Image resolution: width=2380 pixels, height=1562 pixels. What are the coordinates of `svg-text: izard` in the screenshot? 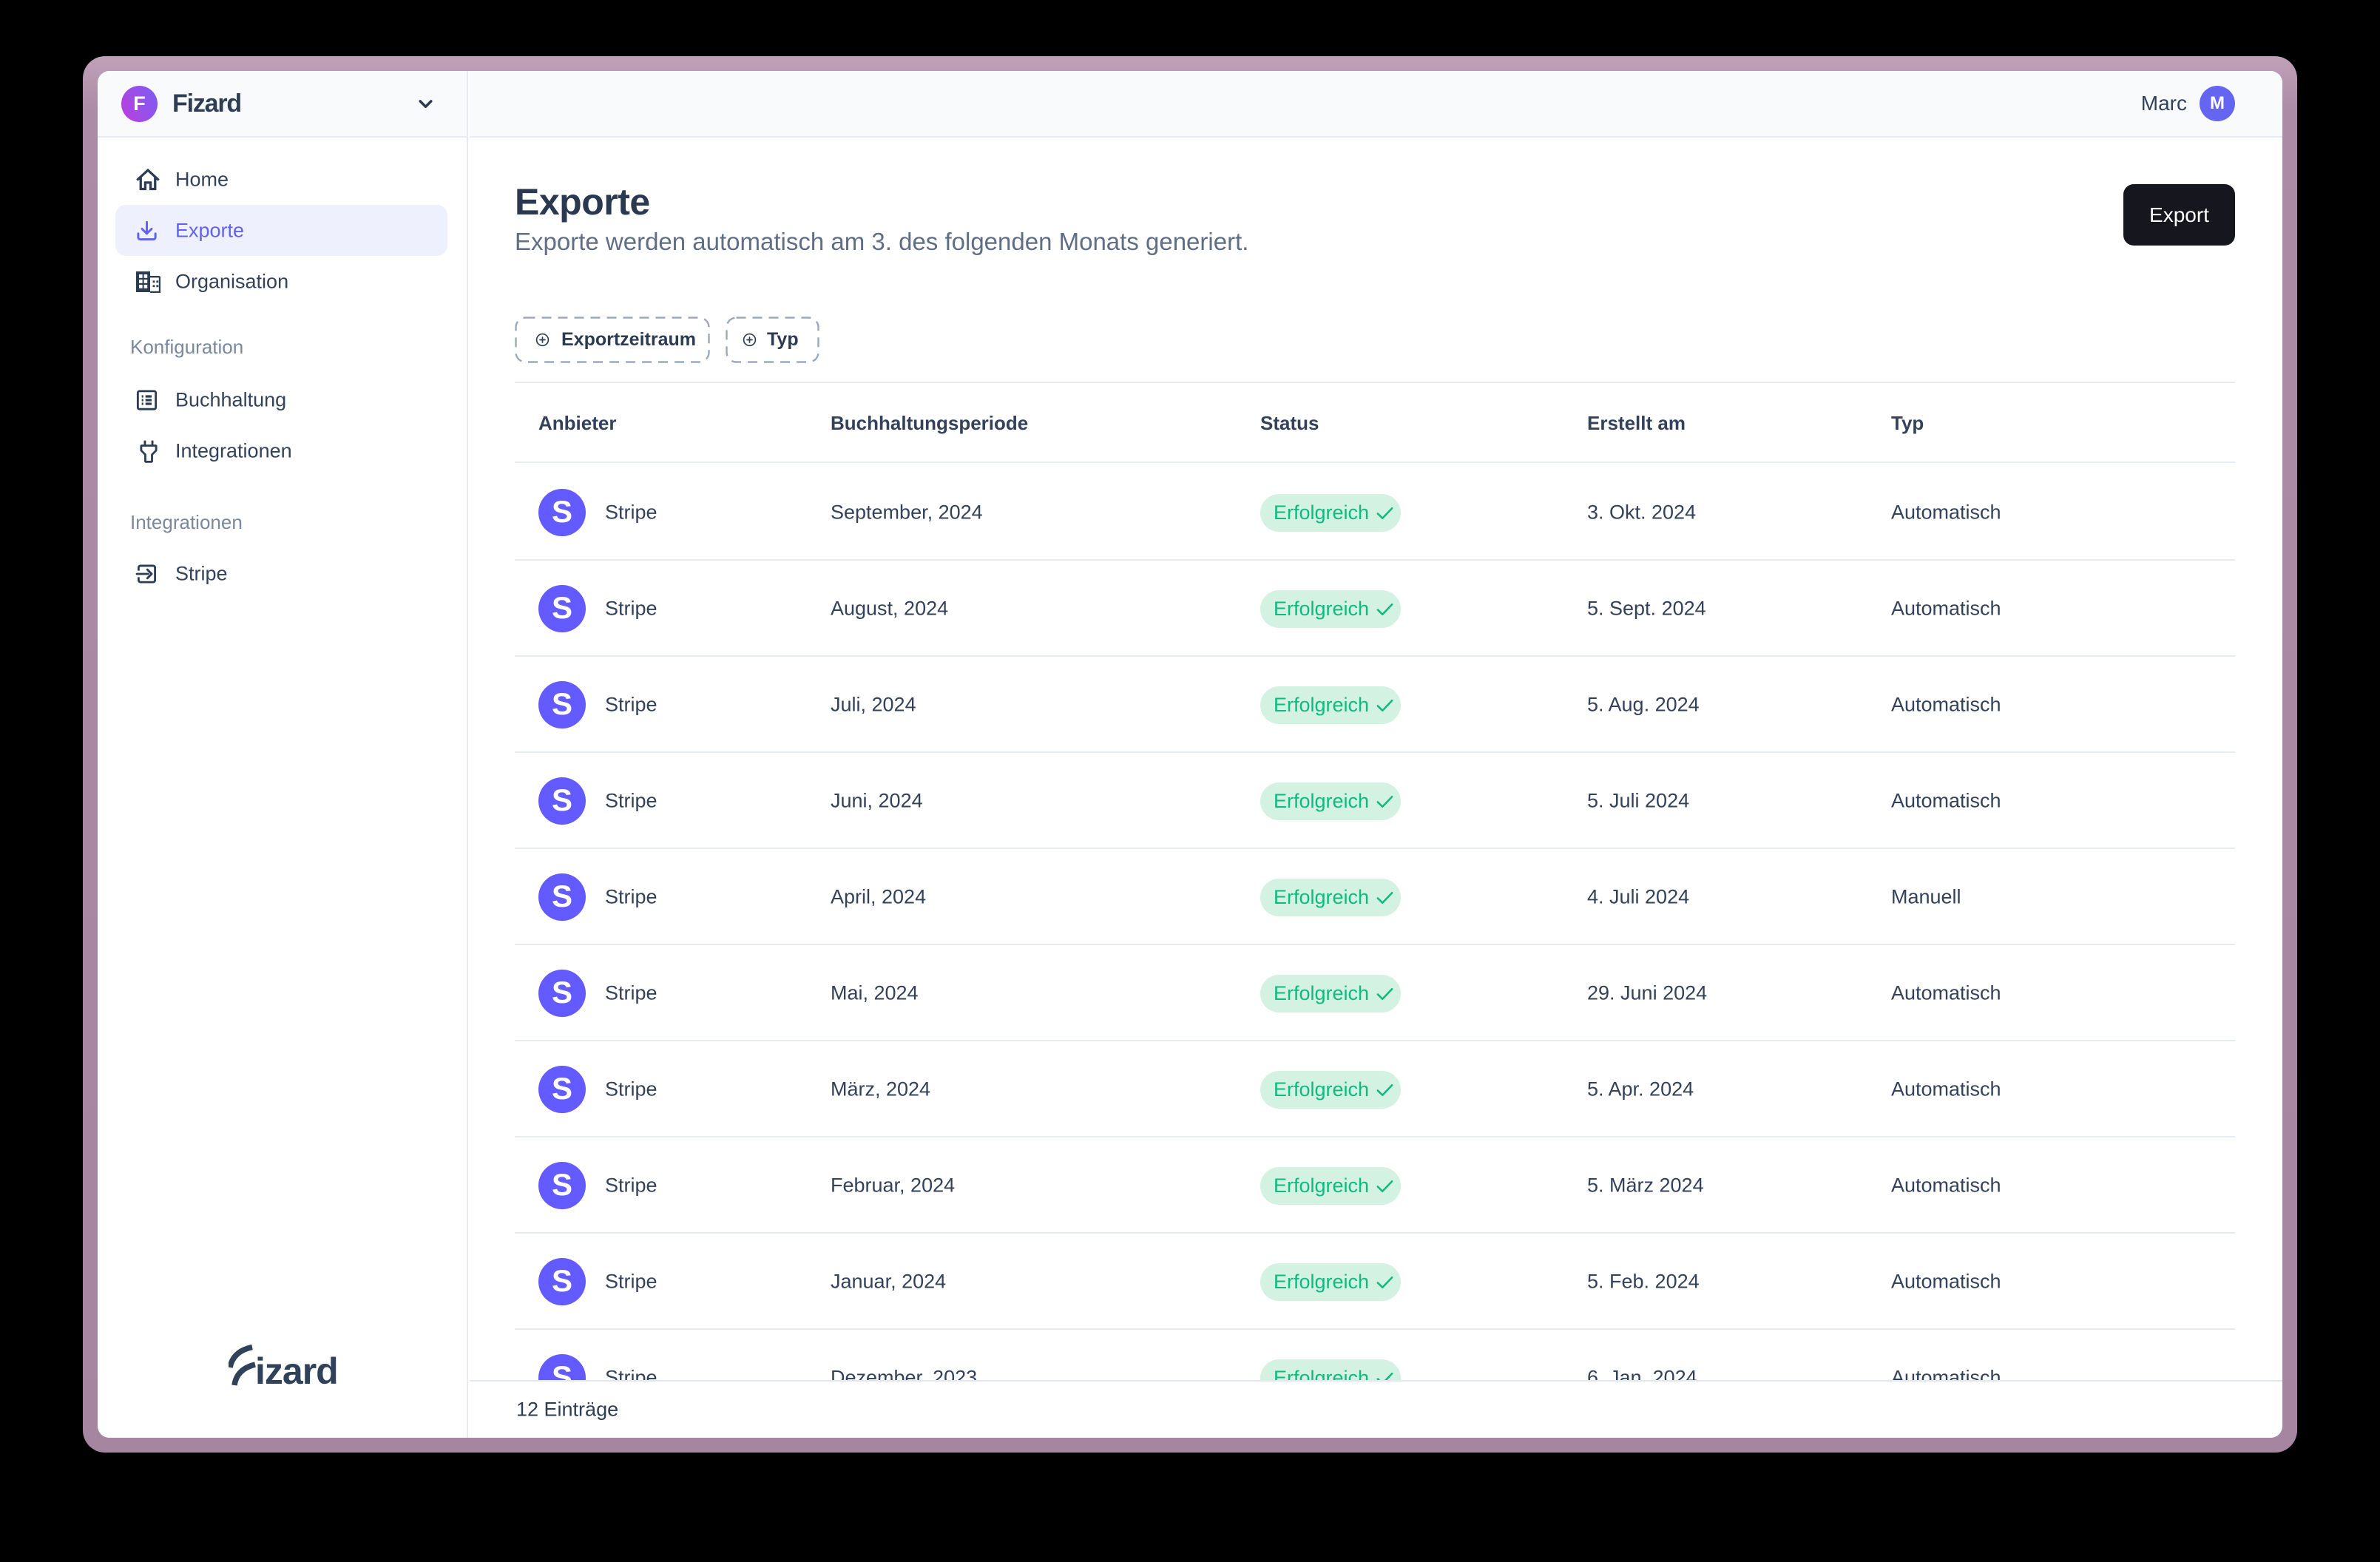 It's located at (296, 1368).